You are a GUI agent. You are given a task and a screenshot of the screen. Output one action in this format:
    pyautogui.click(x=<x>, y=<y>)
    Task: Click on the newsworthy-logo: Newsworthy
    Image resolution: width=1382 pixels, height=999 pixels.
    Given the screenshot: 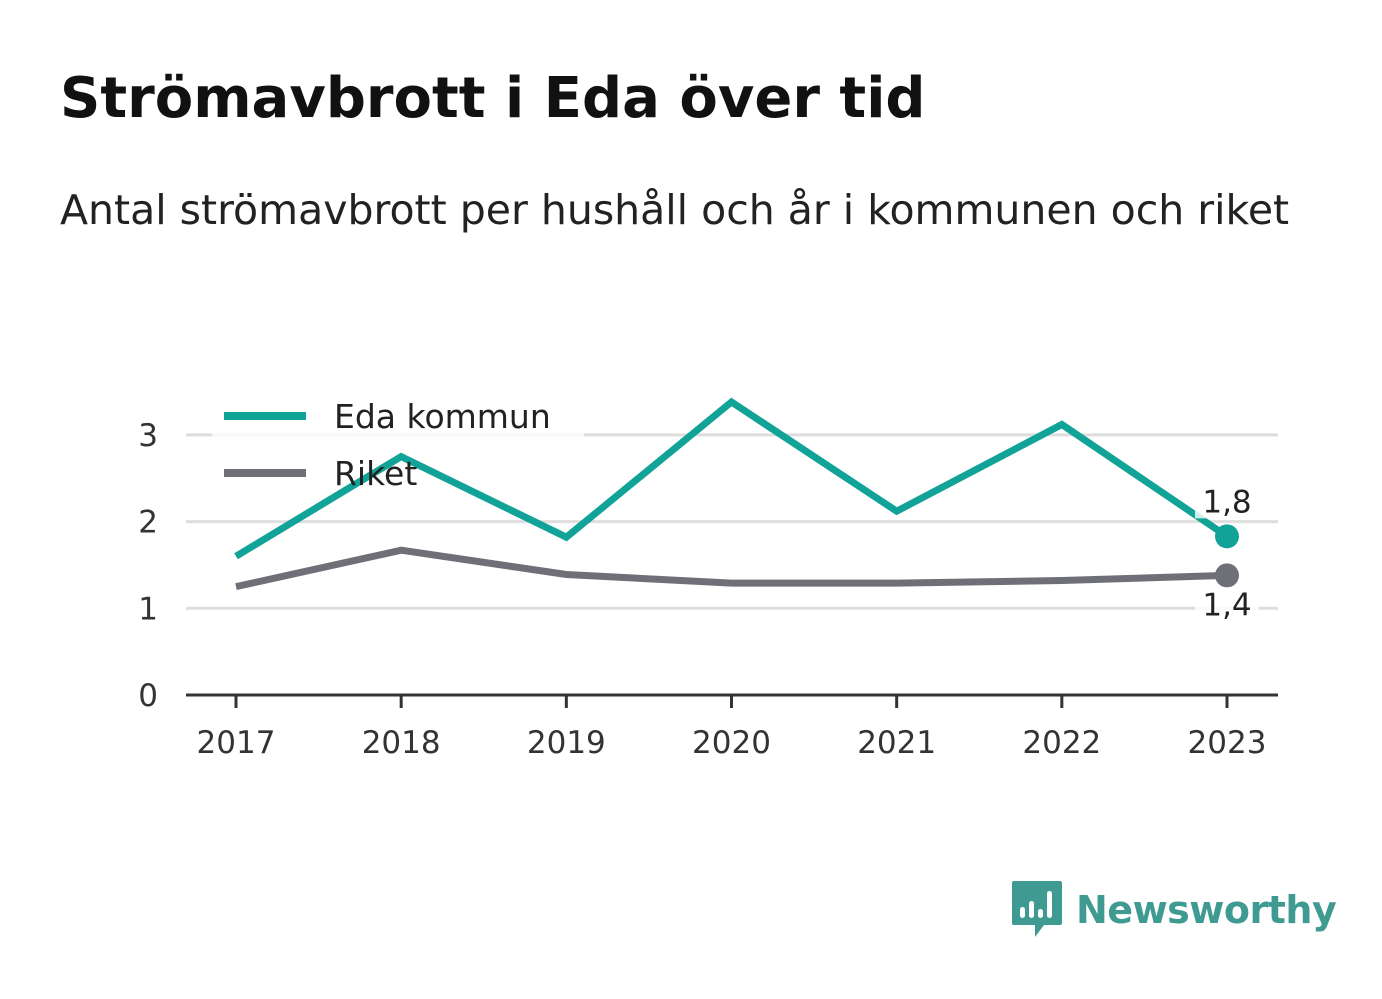 What is the action you would take?
    pyautogui.click(x=1173, y=910)
    